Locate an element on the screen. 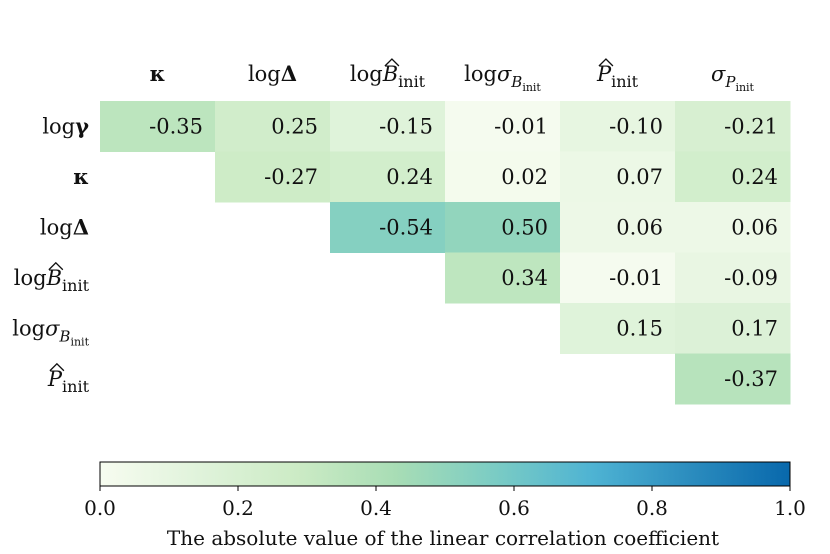 This screenshot has height=554, width=830. cell-value-label: -0.21 is located at coordinates (751, 126).